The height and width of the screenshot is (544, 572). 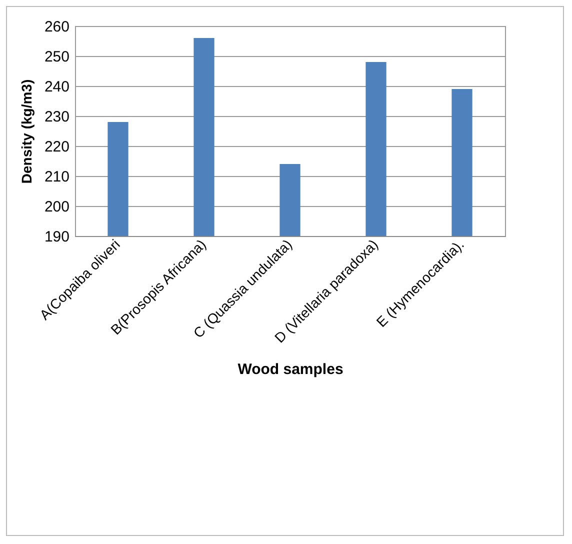 What do you see at coordinates (57, 57) in the screenshot?
I see `y-tick-label: 250` at bounding box center [57, 57].